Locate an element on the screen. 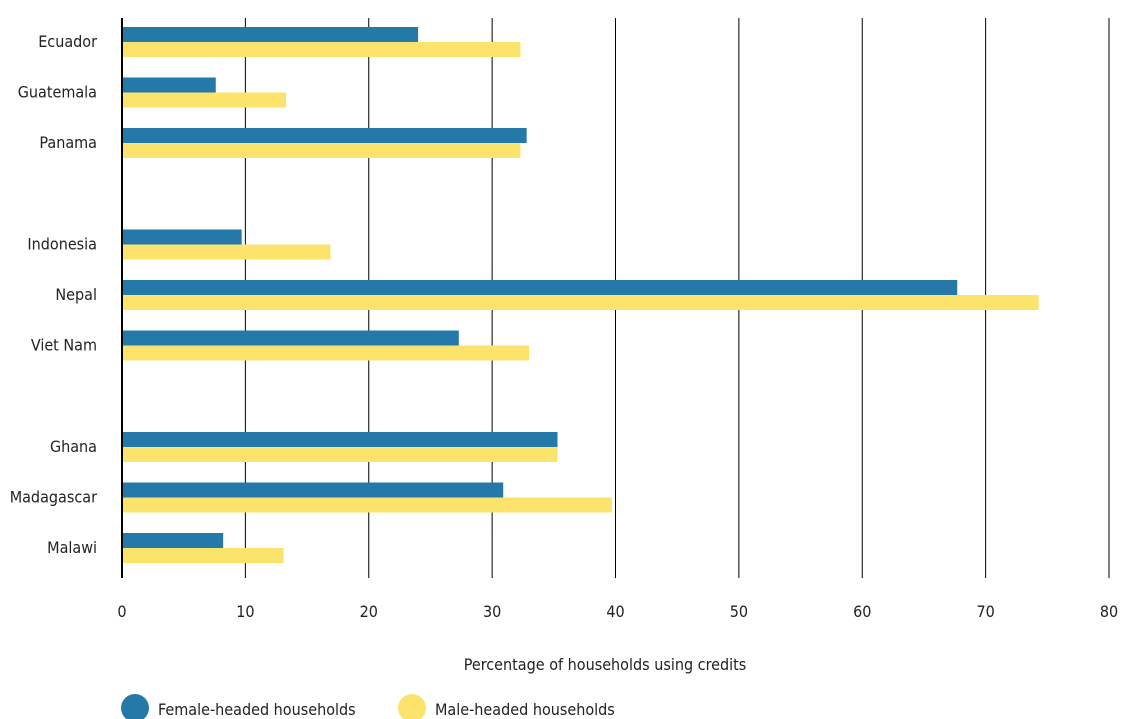 This screenshot has width=1122, height=719. x-tick-label: 40 is located at coordinates (615, 611).